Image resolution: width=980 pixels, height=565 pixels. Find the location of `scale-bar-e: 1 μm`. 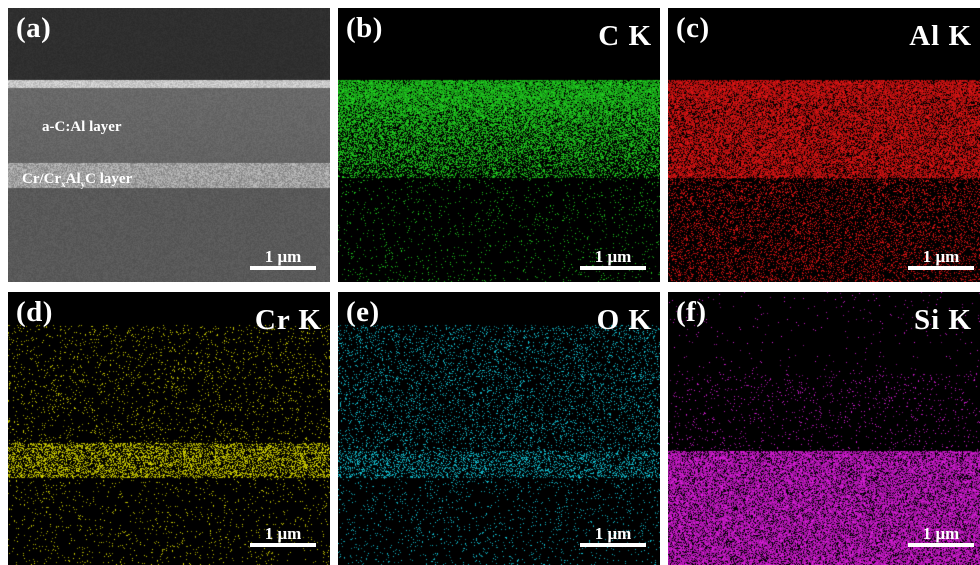

scale-bar-e: 1 μm is located at coordinates (613, 536).